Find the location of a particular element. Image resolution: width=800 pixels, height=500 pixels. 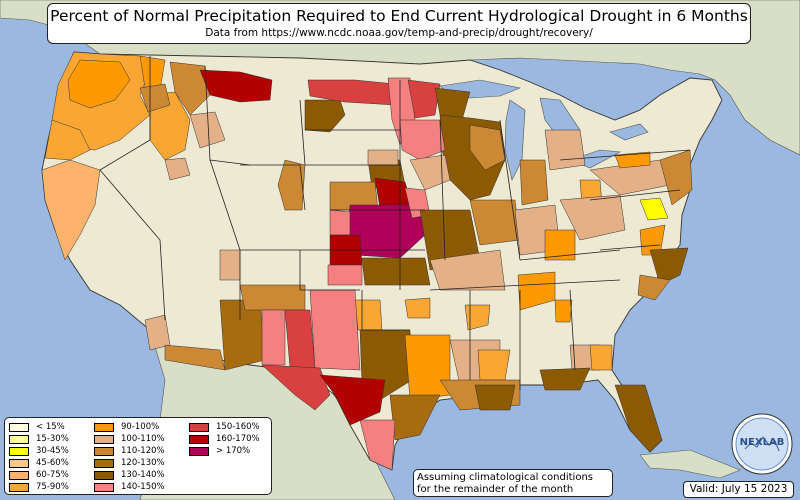

legend-item: 130-140% is located at coordinates (141, 475).